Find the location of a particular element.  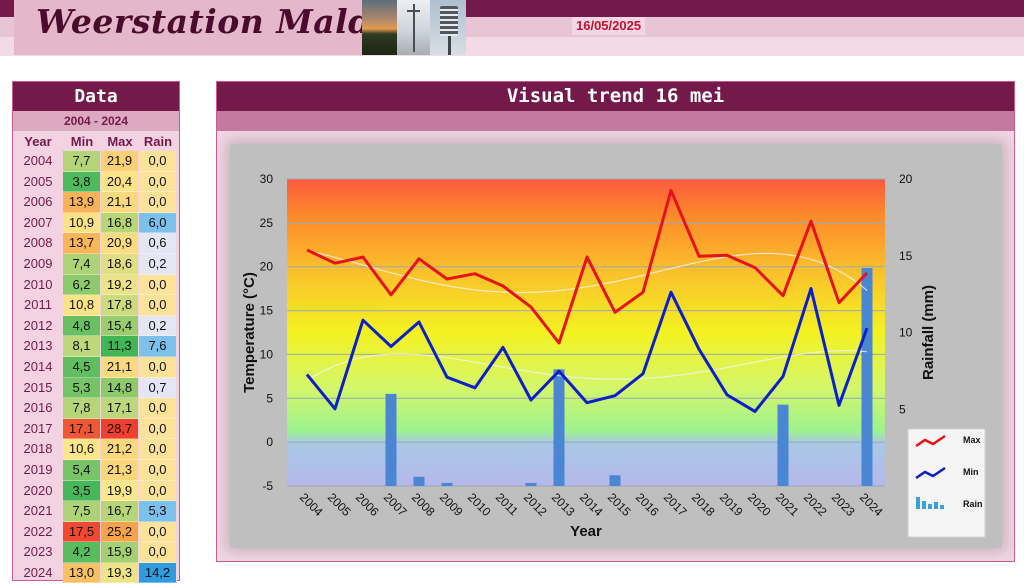

x-tick-label: 2010 is located at coordinates (479, 504).